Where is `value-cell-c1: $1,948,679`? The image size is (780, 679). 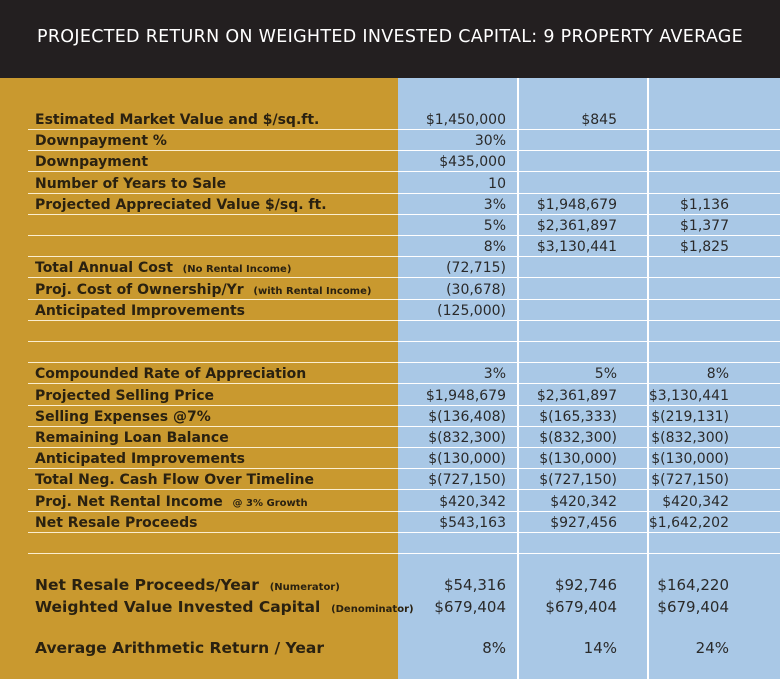 value-cell-c1: $1,948,679 is located at coordinates (465, 395).